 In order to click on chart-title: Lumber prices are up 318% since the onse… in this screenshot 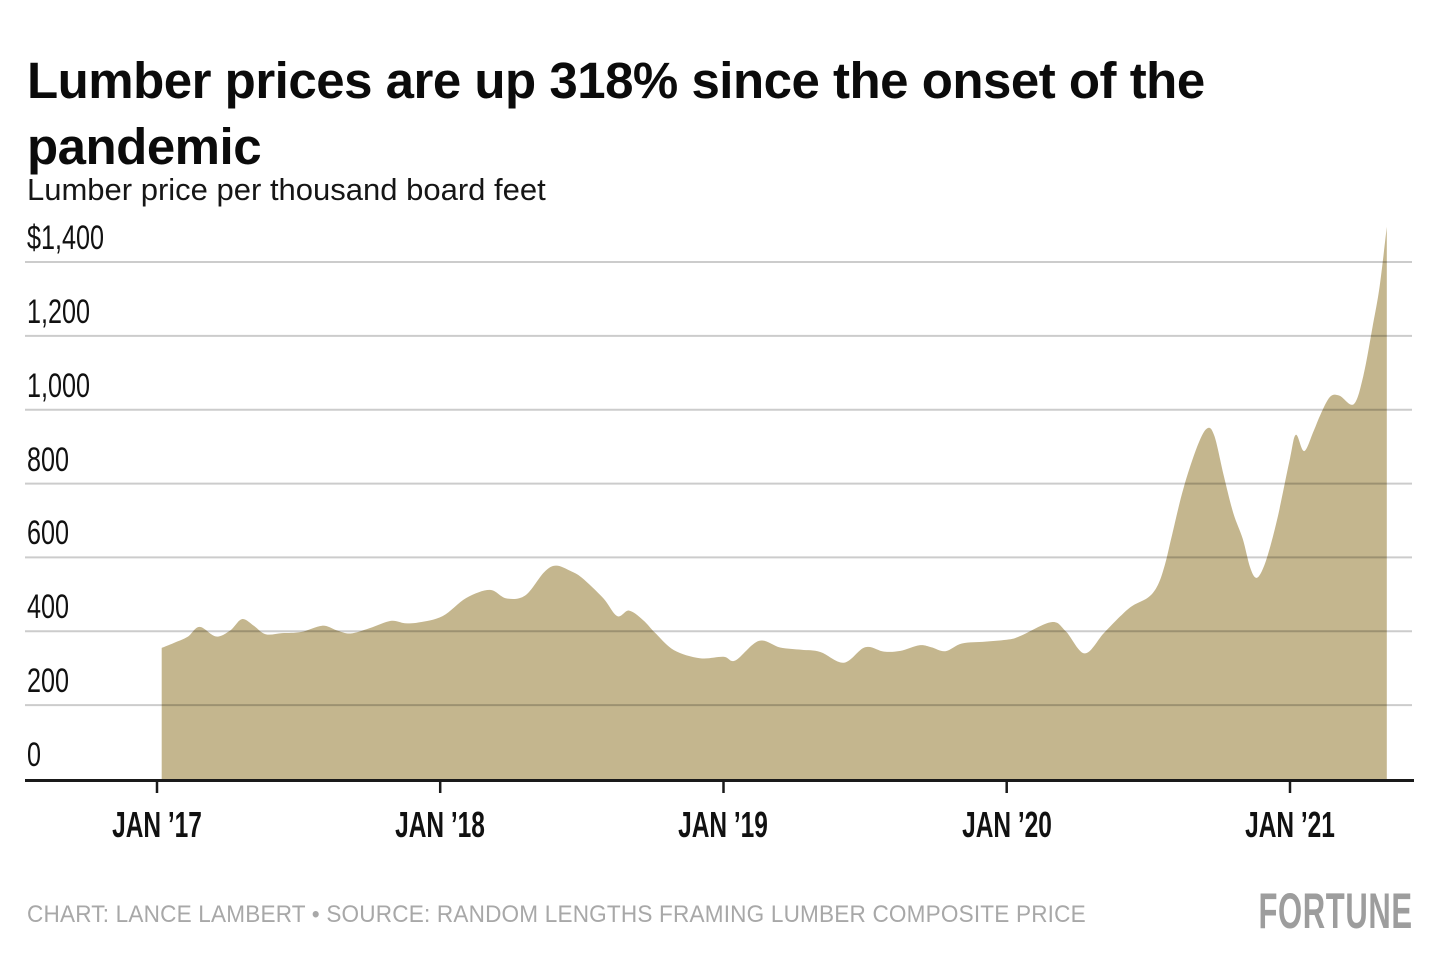, I will do `click(616, 114)`.